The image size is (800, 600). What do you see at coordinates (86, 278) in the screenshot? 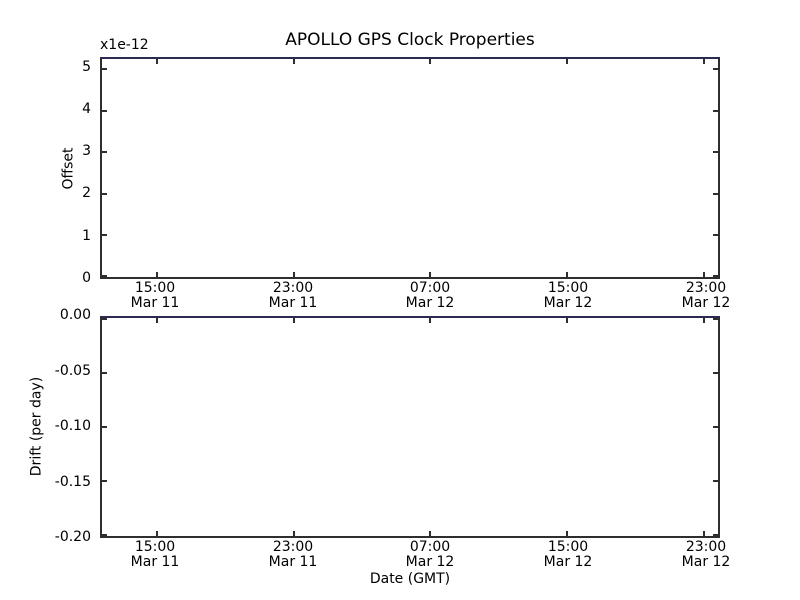
I see `y-tick-label: 0` at bounding box center [86, 278].